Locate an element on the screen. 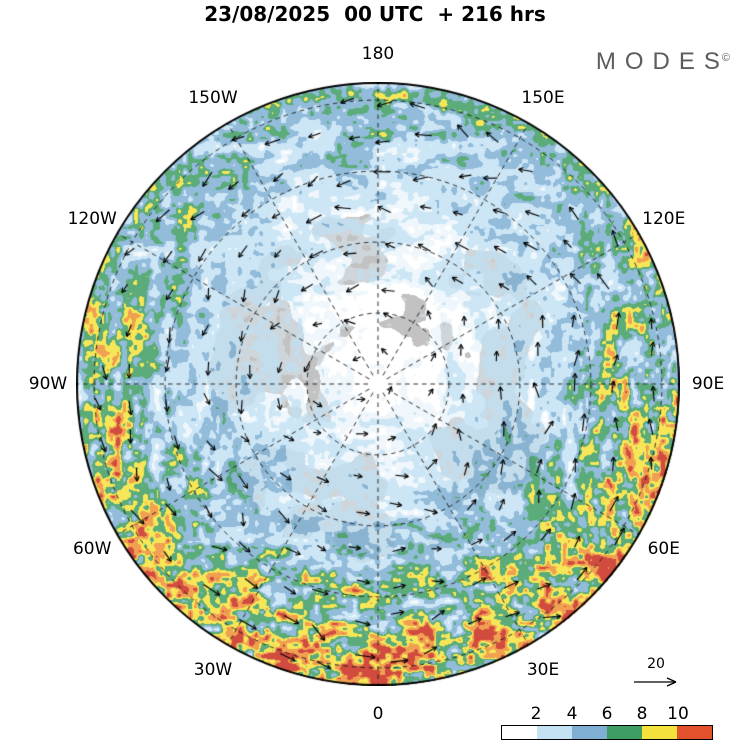  lon-label-180: 180 is located at coordinates (378, 54).